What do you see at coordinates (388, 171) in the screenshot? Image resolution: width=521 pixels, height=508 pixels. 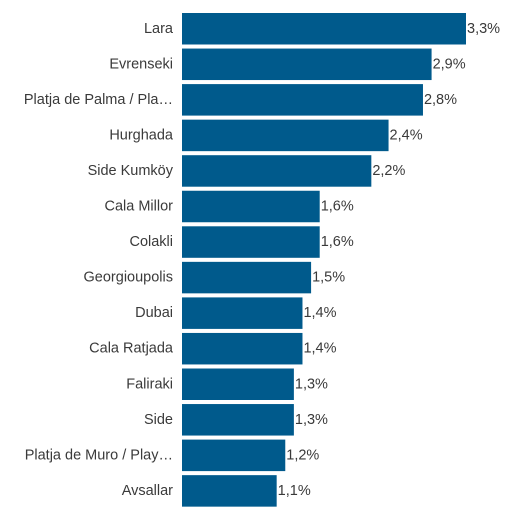 I see `value-label: 2,2%` at bounding box center [388, 171].